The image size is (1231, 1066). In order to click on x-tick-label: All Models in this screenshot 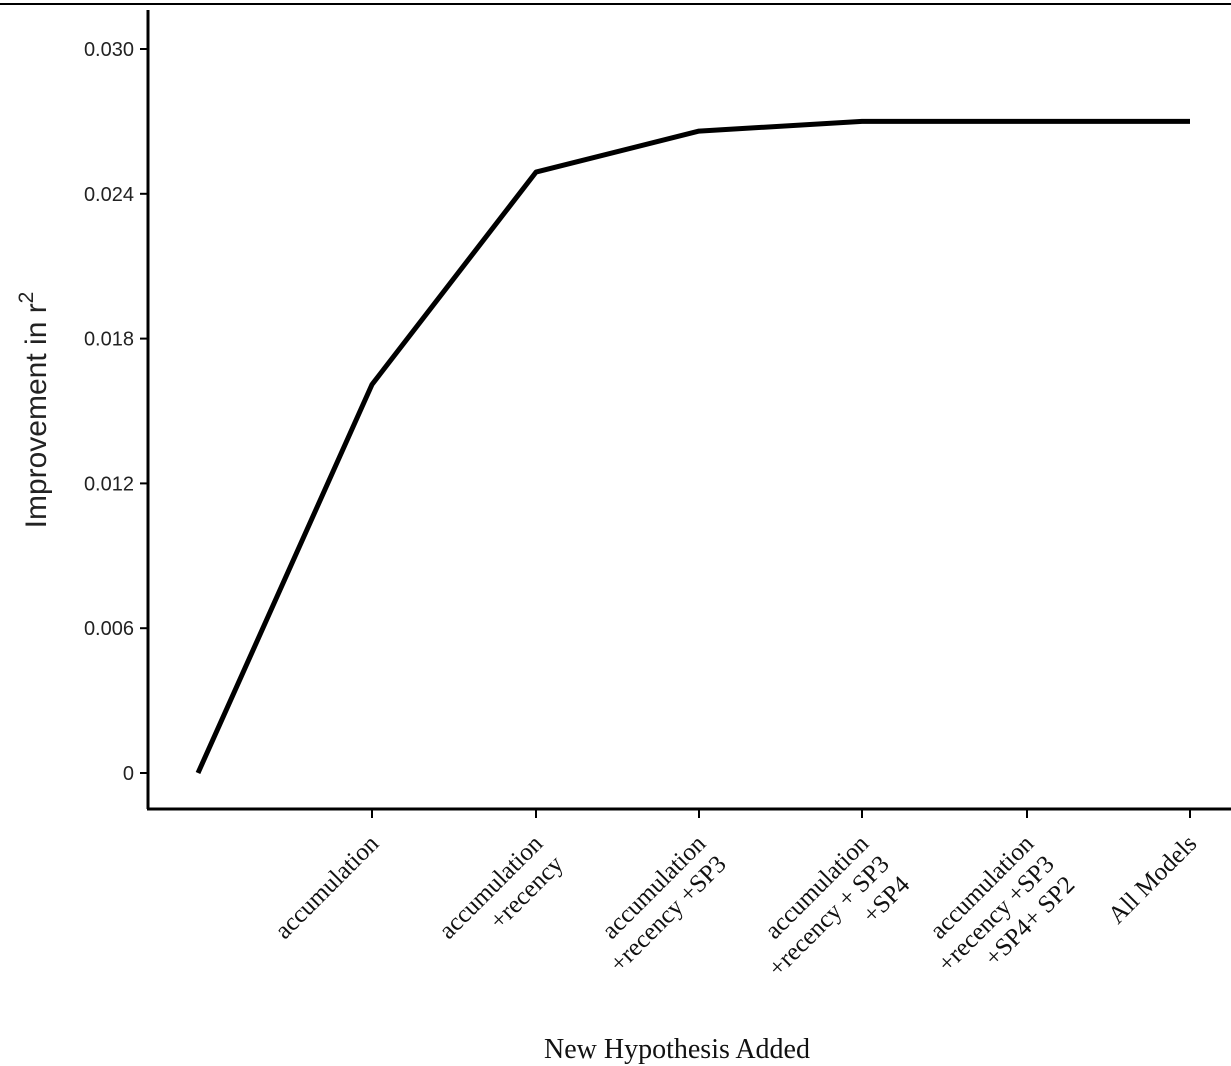, I will do `click(1152, 879)`.